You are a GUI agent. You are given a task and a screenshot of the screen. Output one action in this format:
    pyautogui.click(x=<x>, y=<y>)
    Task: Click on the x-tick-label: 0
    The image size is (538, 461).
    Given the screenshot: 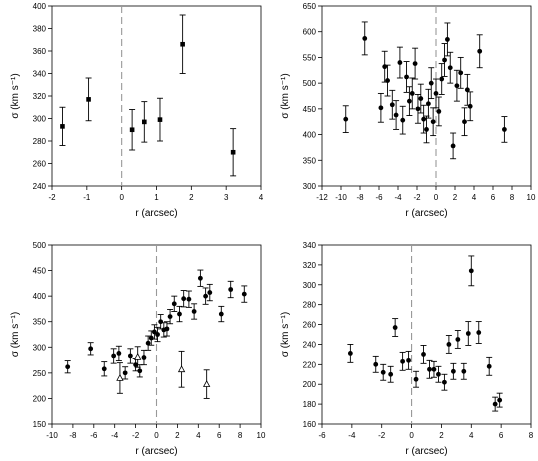 What is the action you would take?
    pyautogui.click(x=156, y=435)
    